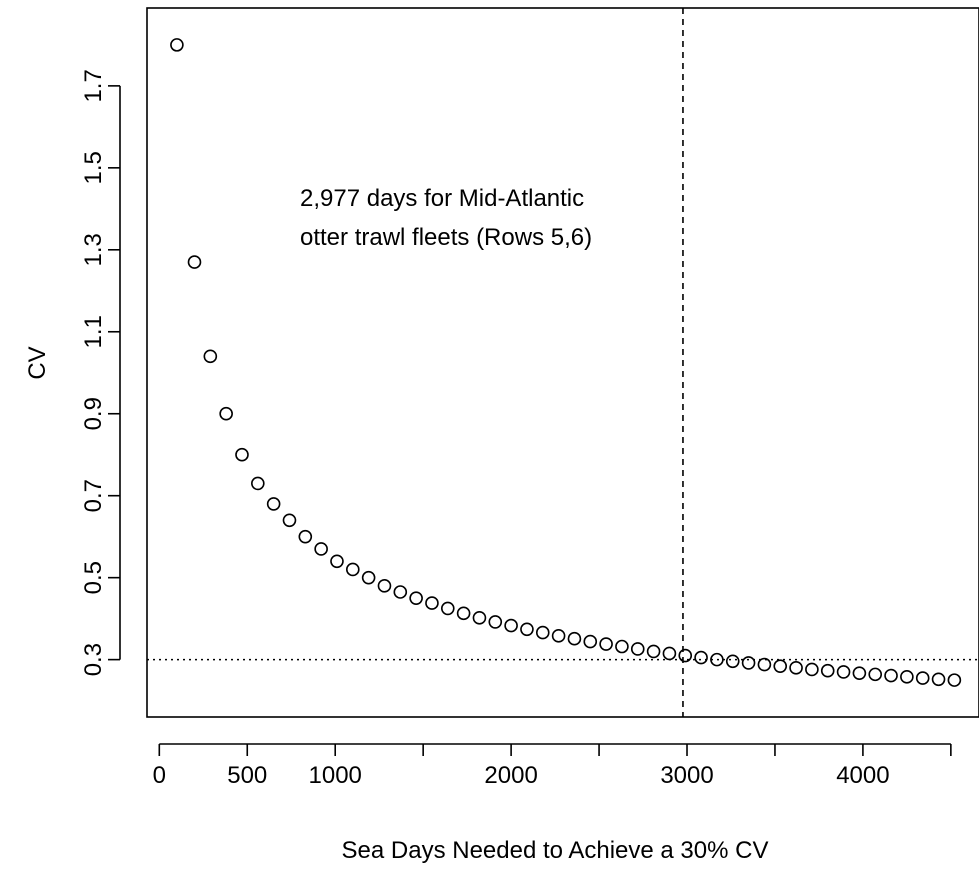 Image resolution: width=979 pixels, height=888 pixels. What do you see at coordinates (93, 249) in the screenshot?
I see `y-tick-label: 1.3` at bounding box center [93, 249].